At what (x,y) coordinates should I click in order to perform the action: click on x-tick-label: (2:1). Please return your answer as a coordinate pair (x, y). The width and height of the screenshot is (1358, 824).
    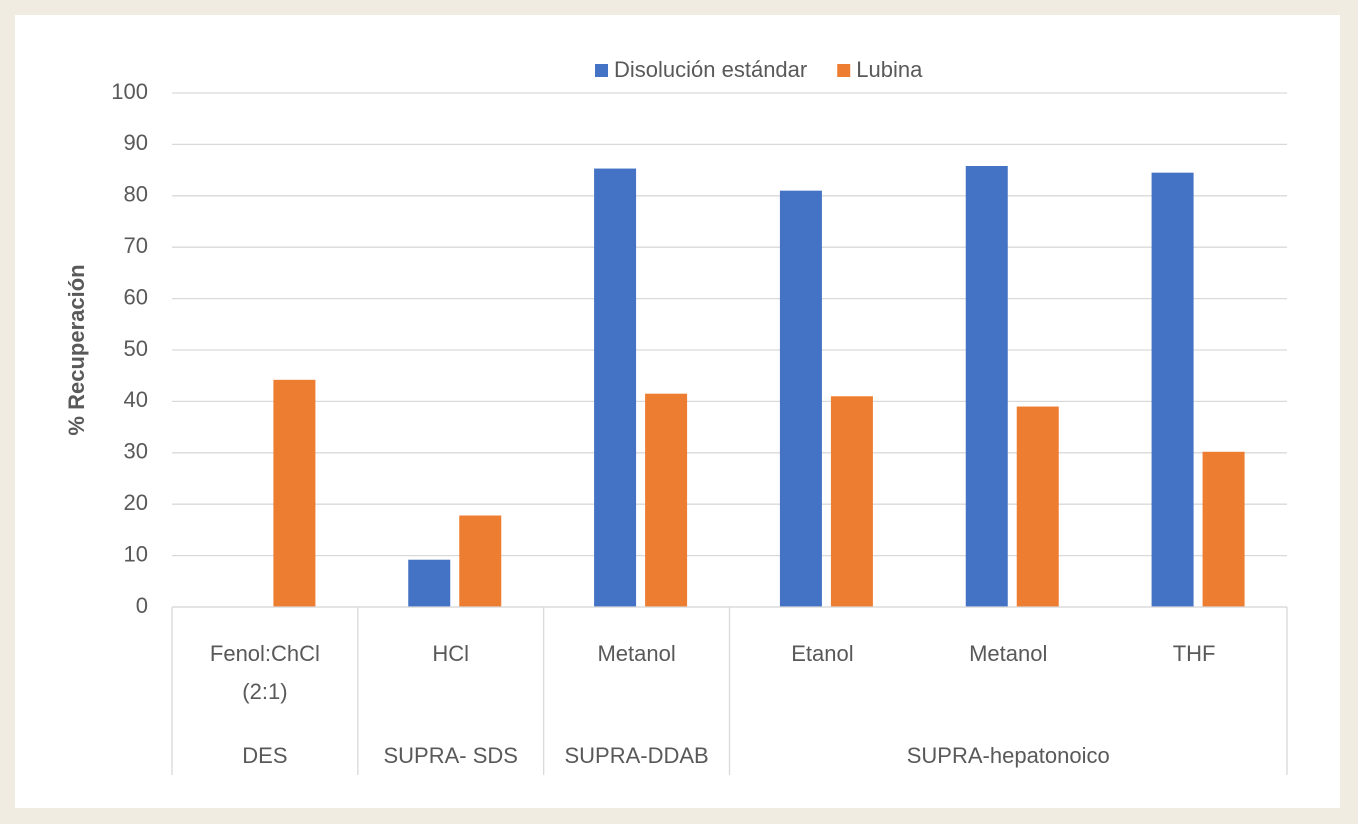
    Looking at the image, I should click on (264, 691).